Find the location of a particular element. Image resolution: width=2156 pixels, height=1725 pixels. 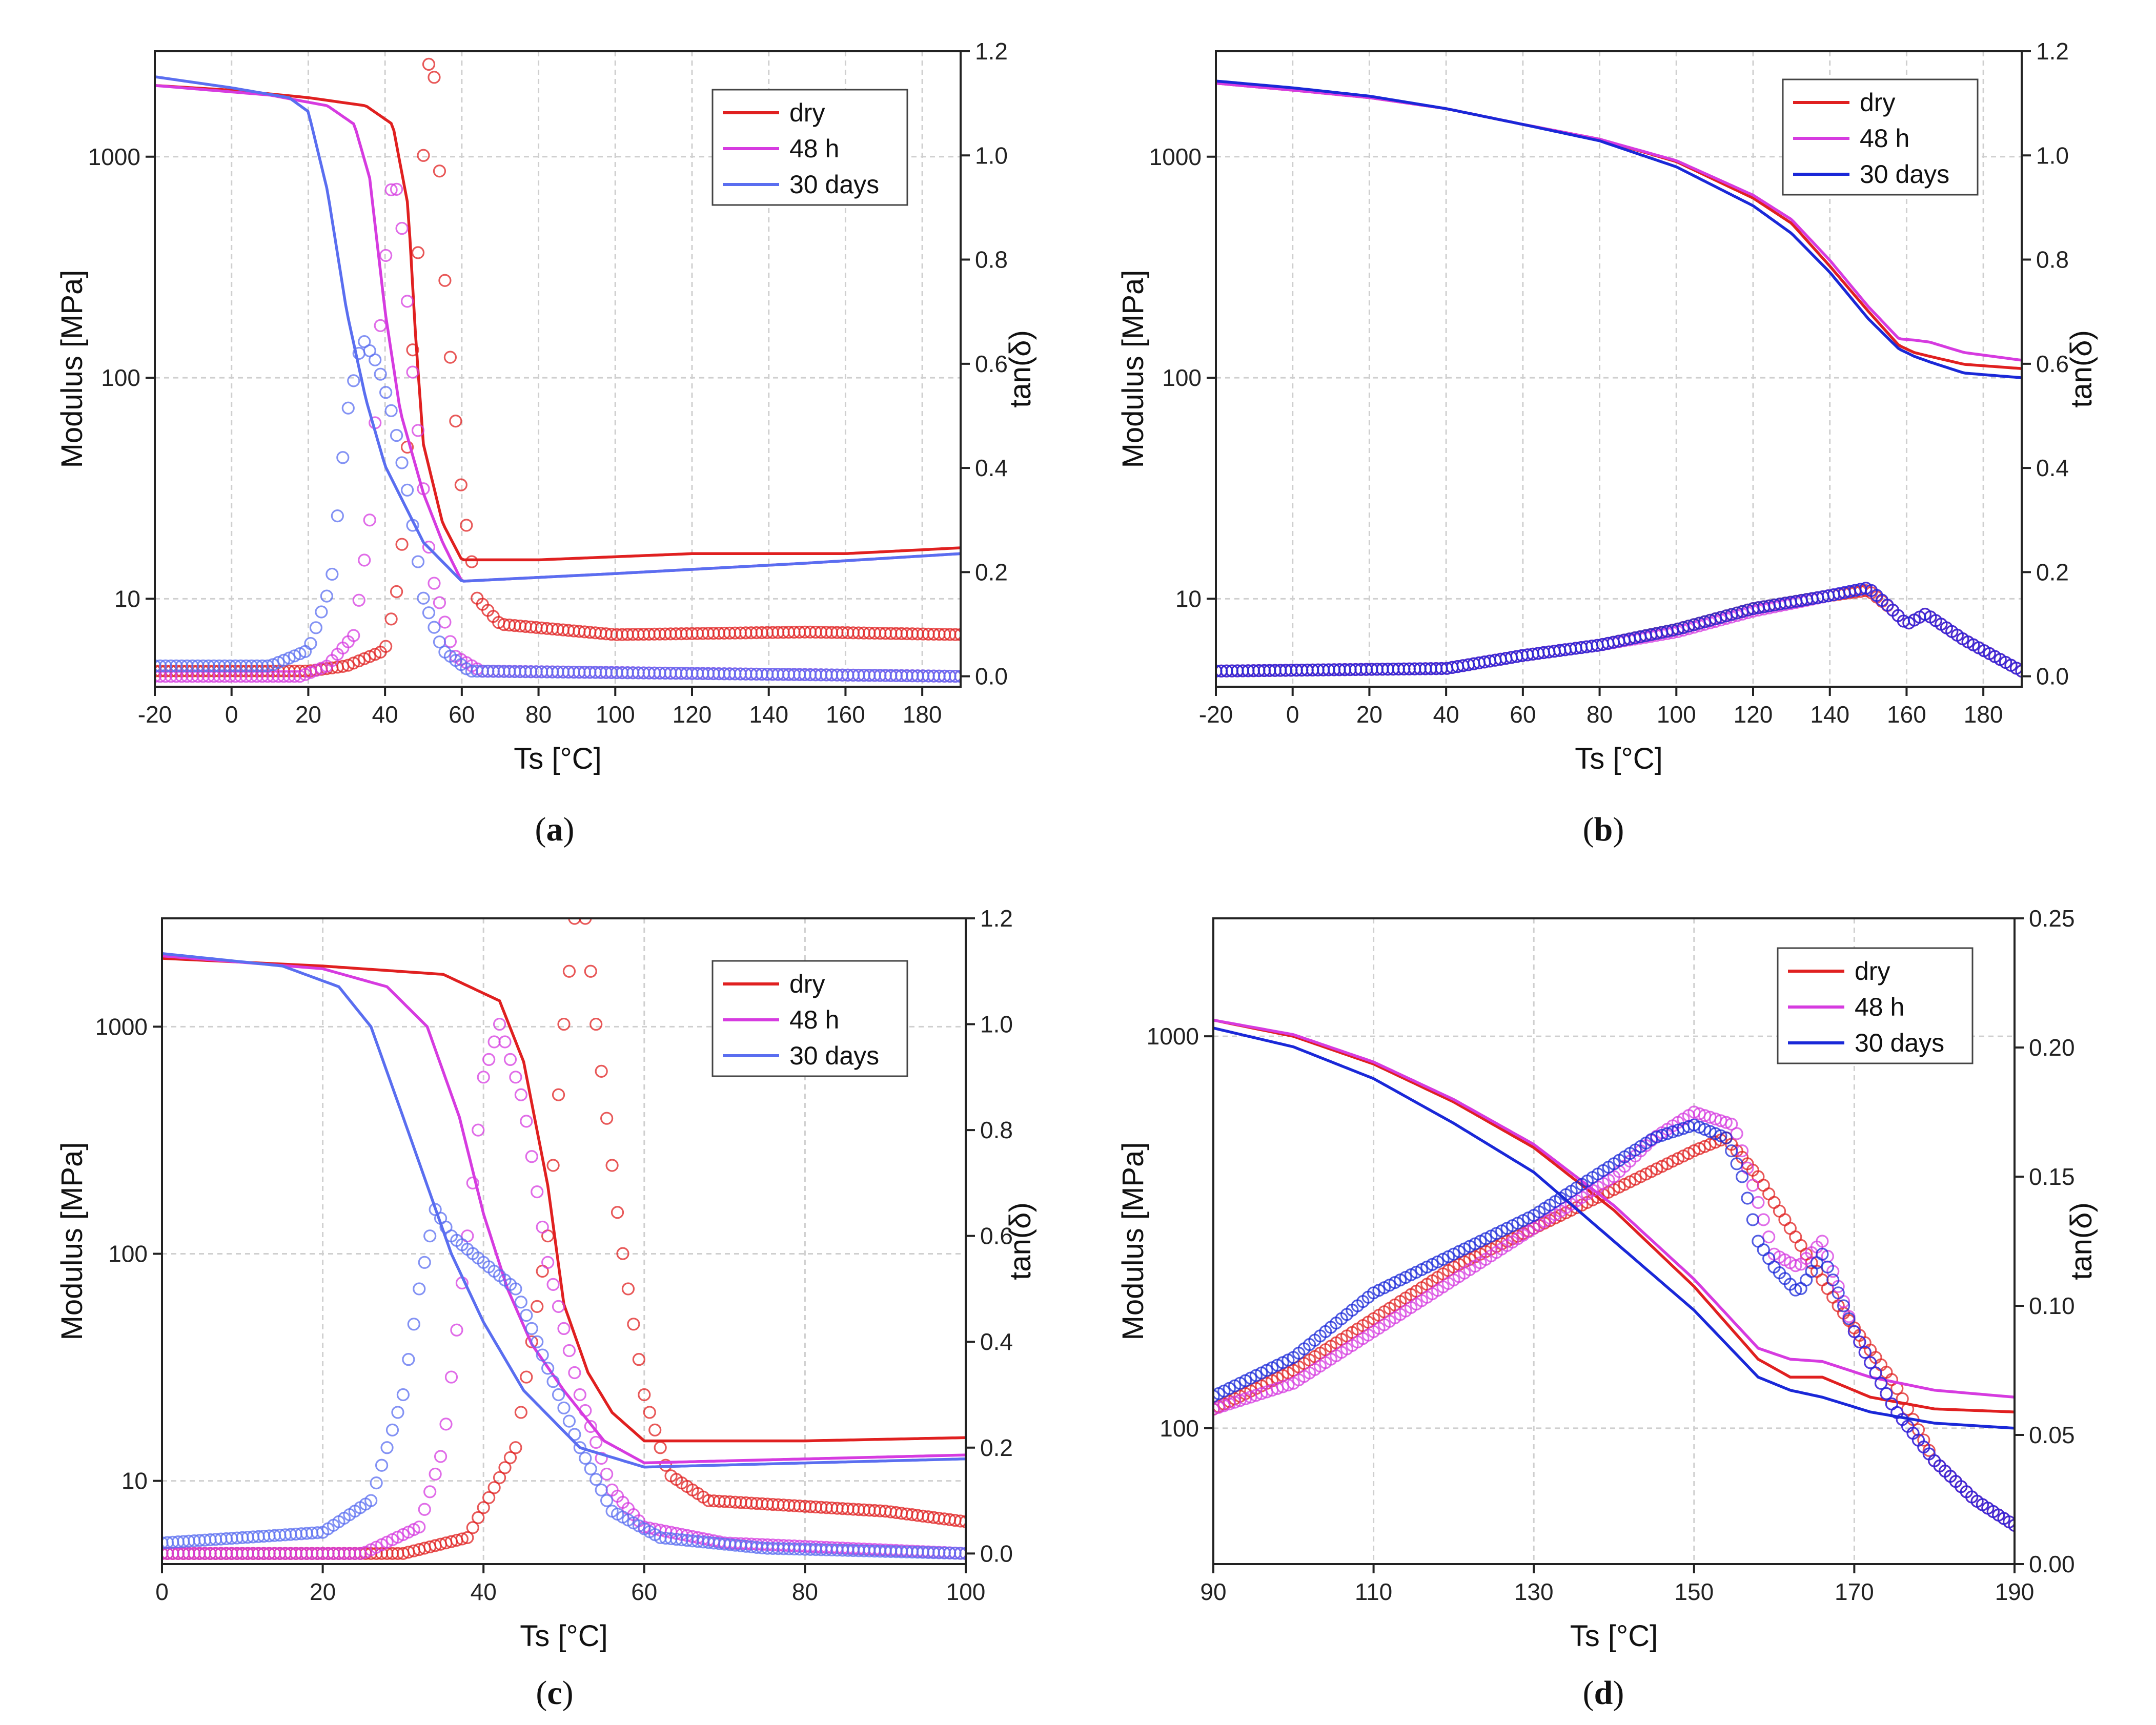

y2-tick-label: 0.6 is located at coordinates (991, 364).